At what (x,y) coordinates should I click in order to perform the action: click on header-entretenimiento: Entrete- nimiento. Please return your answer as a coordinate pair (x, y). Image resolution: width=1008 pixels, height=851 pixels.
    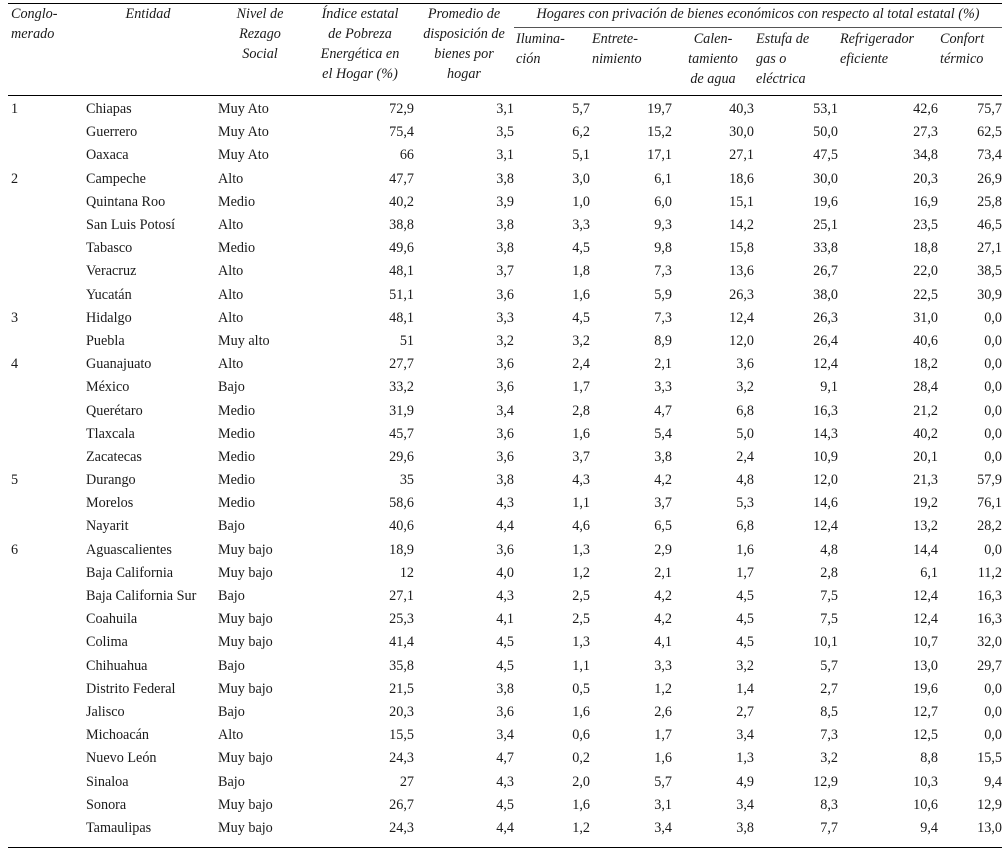
    Looking at the image, I should click on (617, 49).